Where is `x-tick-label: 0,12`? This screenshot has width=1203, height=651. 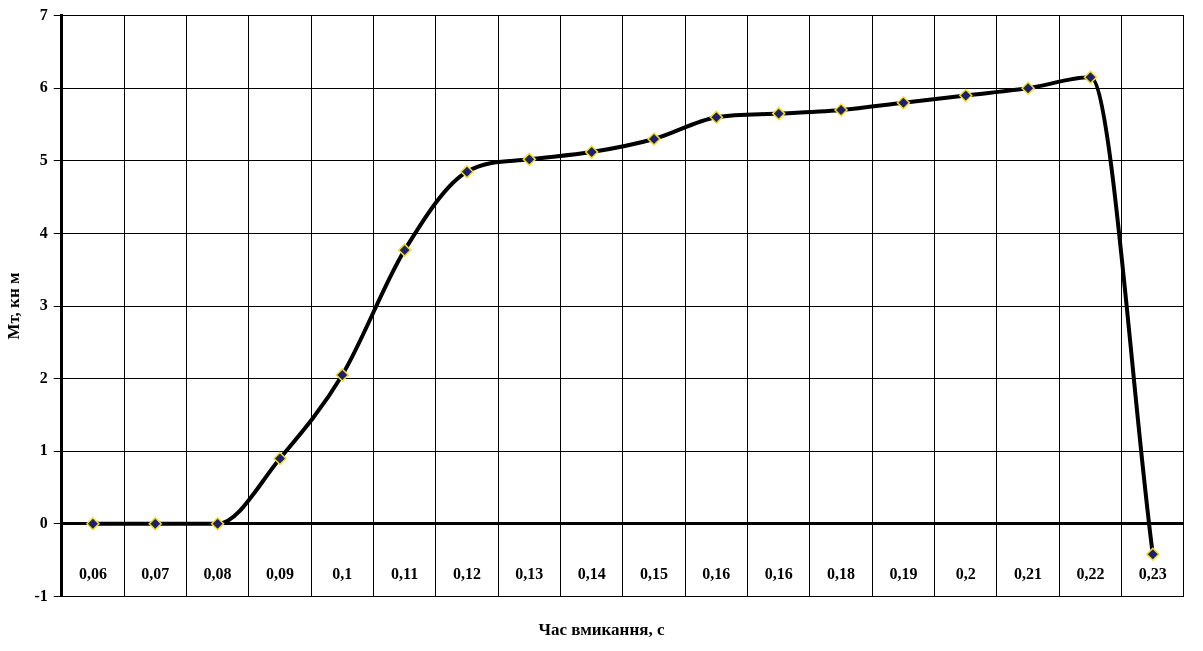
x-tick-label: 0,12 is located at coordinates (466, 573).